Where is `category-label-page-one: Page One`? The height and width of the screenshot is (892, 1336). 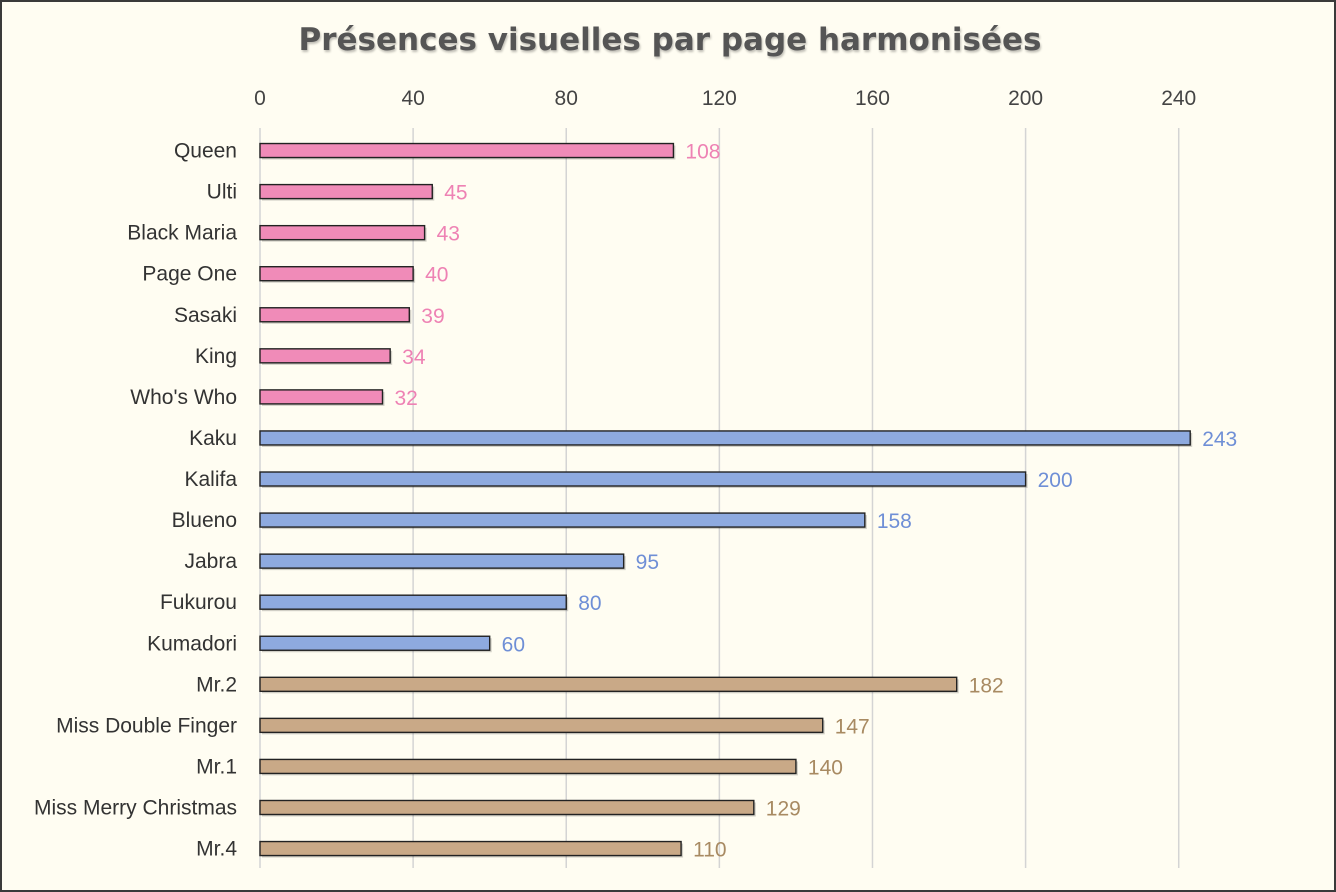
category-label-page-one: Page One is located at coordinates (189, 274).